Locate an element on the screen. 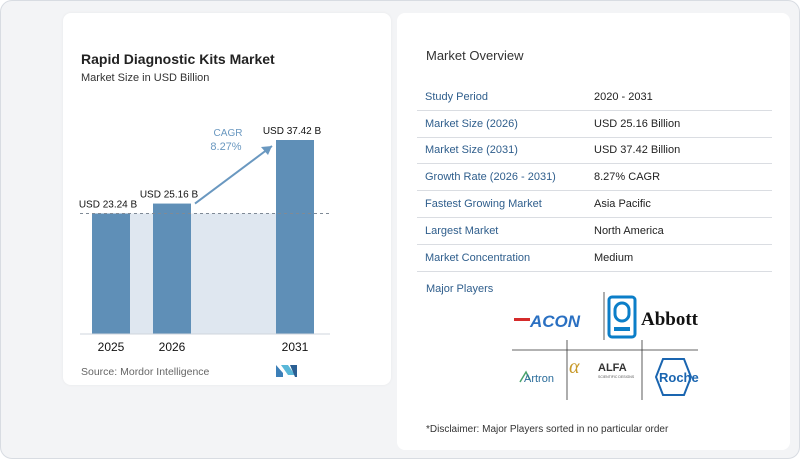 This screenshot has height=459, width=800. row-value: 8.27% CAGR is located at coordinates (627, 177).